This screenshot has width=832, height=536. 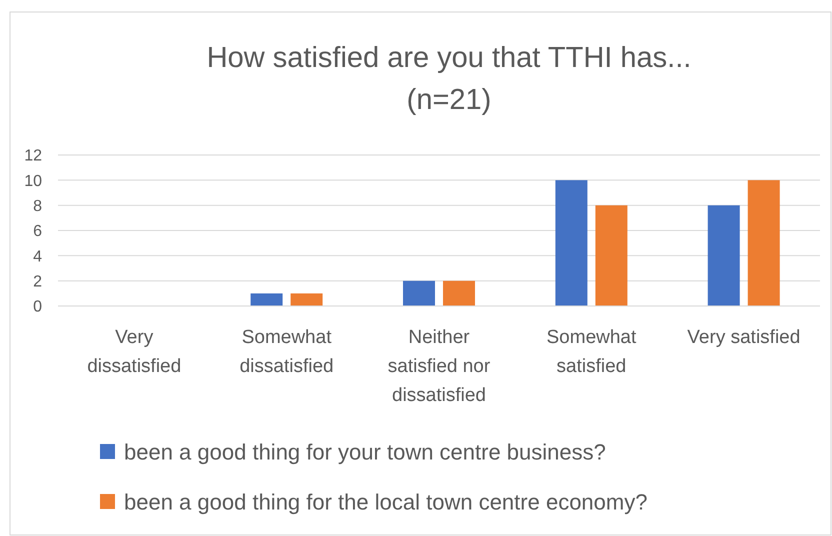 What do you see at coordinates (439, 366) in the screenshot?
I see `x-tick-label: Neither satisfied nor dissatisfied` at bounding box center [439, 366].